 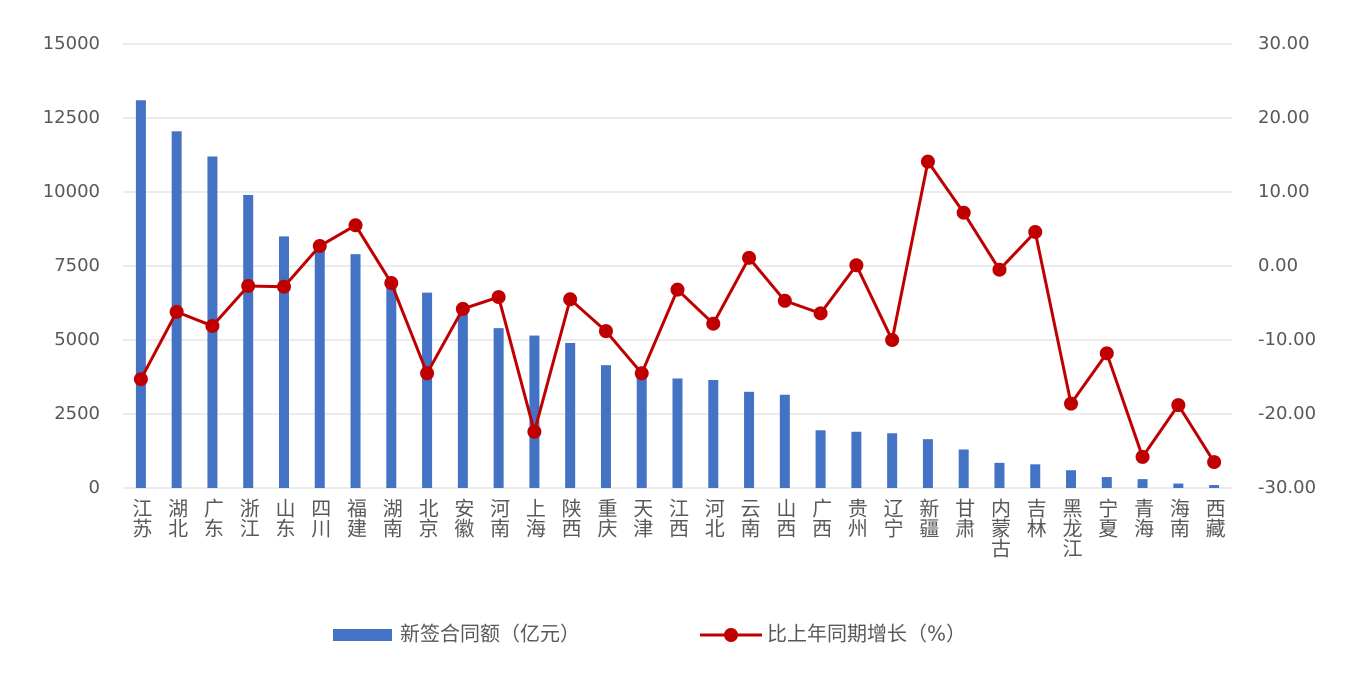 I want to click on y-tick-label: 12500, so click(x=71, y=117).